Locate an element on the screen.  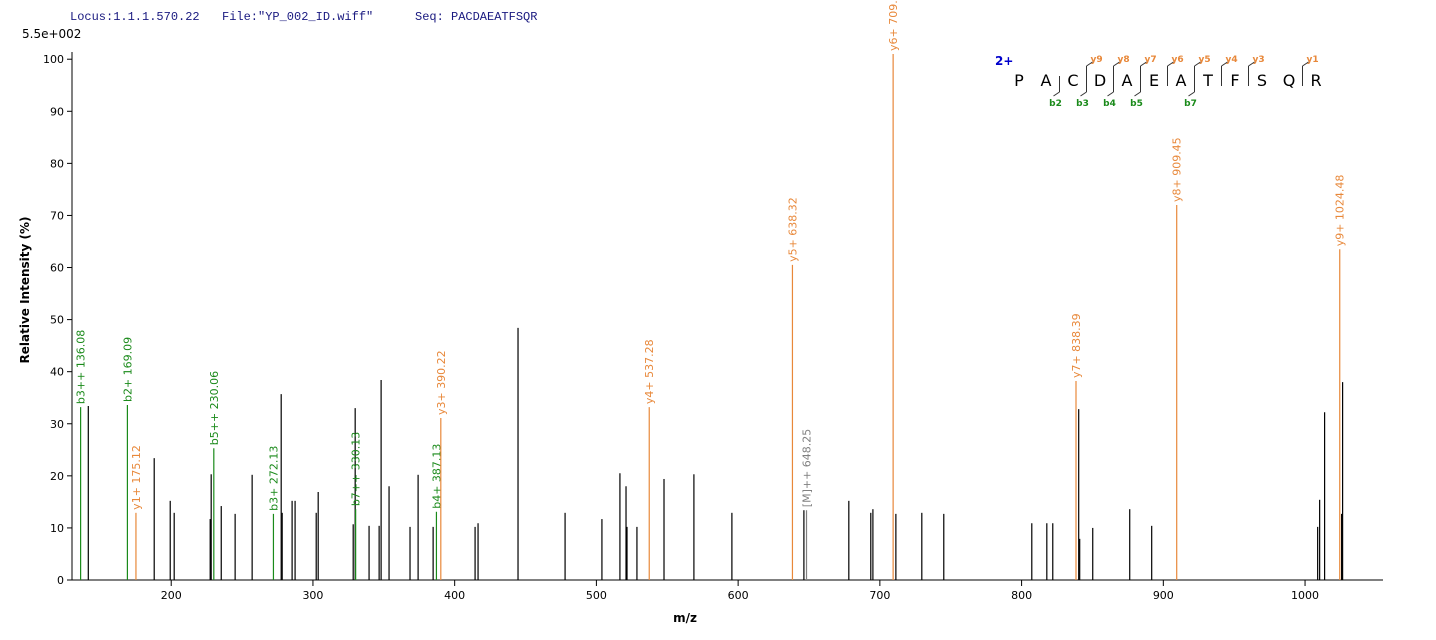
peak-label: y1+ 175.12 is located at coordinates (136, 477).